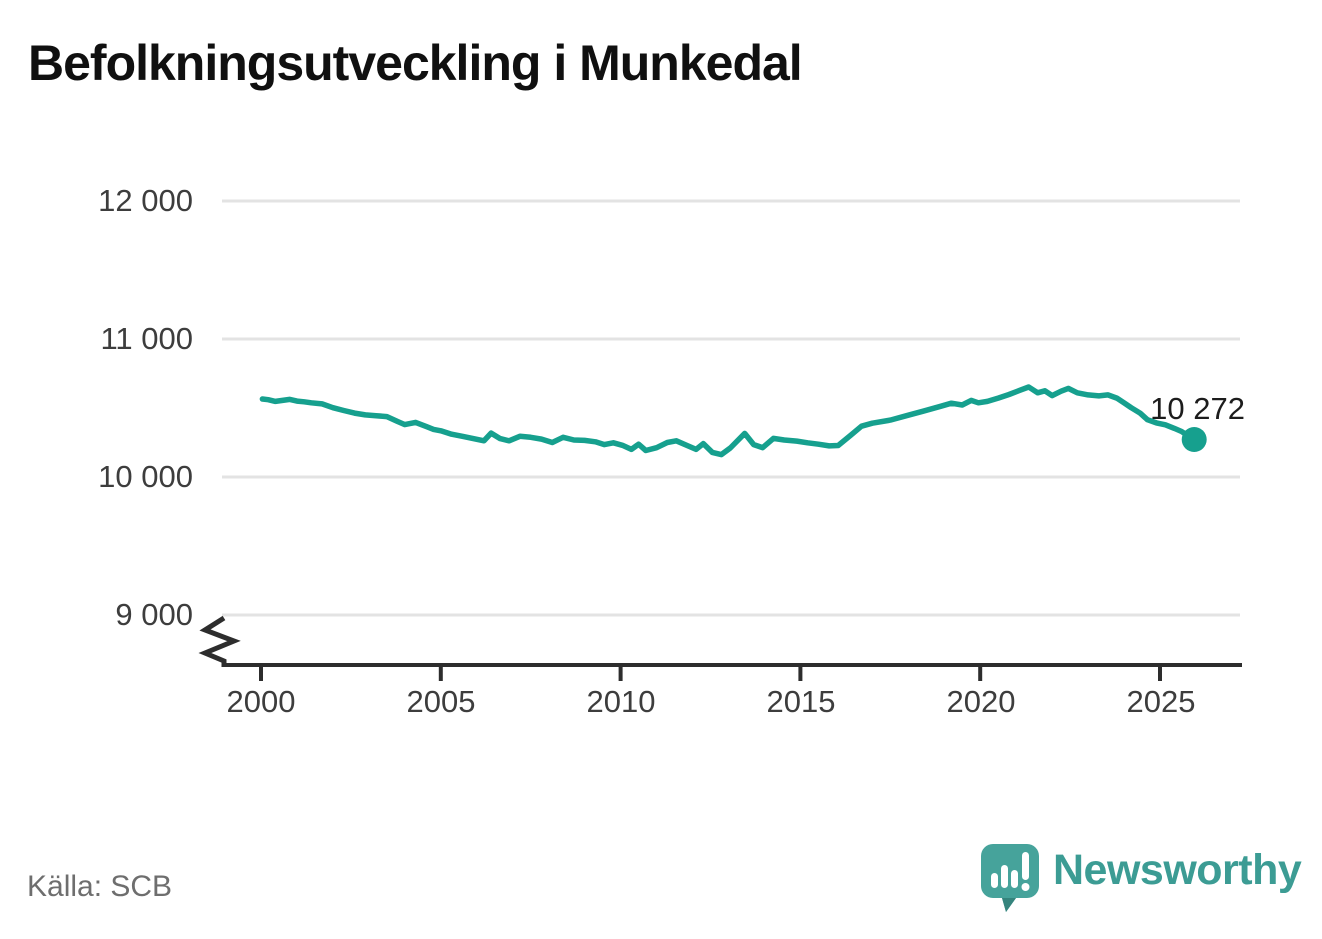  I want to click on newsworthy-logo: Newsworthy, so click(1141, 880).